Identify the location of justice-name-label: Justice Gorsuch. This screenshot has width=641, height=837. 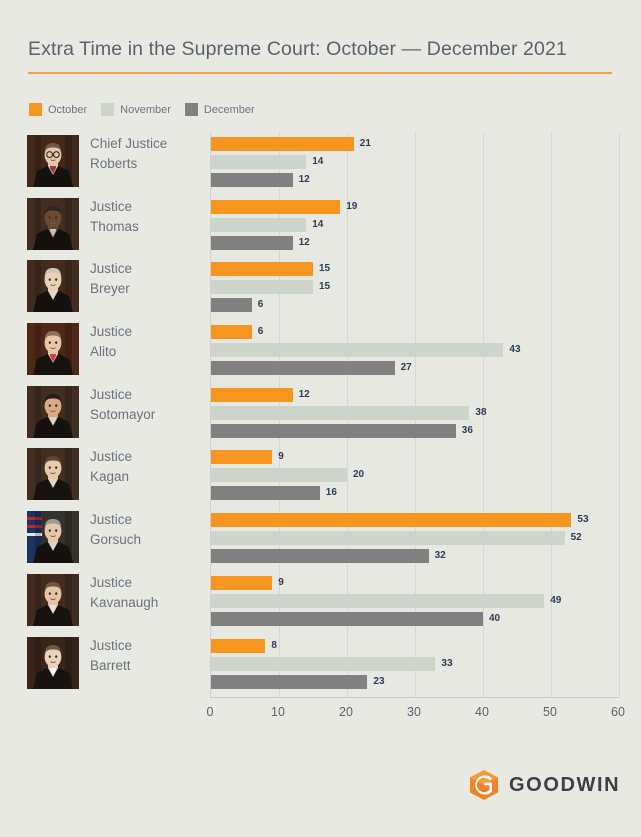
(149, 530).